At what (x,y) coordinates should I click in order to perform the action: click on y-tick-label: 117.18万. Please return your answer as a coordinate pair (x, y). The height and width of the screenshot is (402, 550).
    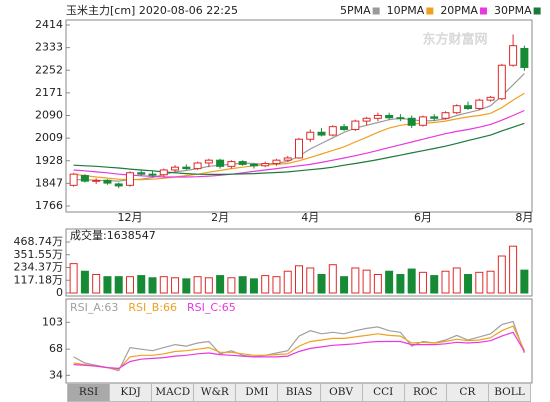
    Looking at the image, I should click on (39, 279).